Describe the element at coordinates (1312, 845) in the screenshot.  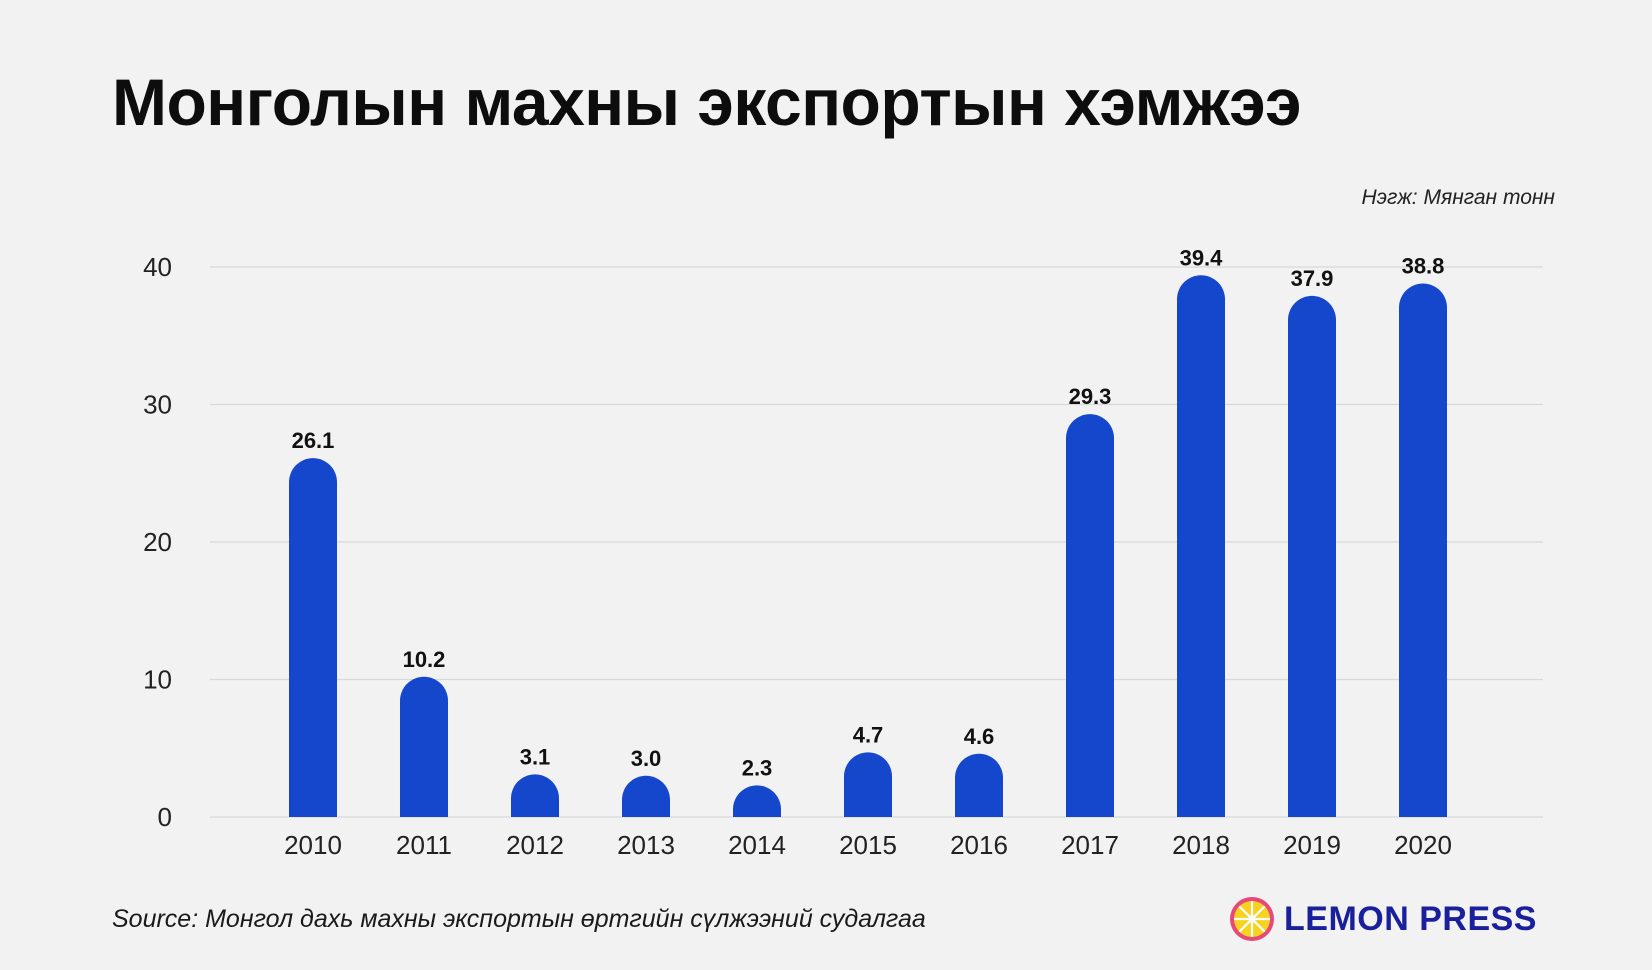
I see `x-tick-label-2019: 2019` at that location.